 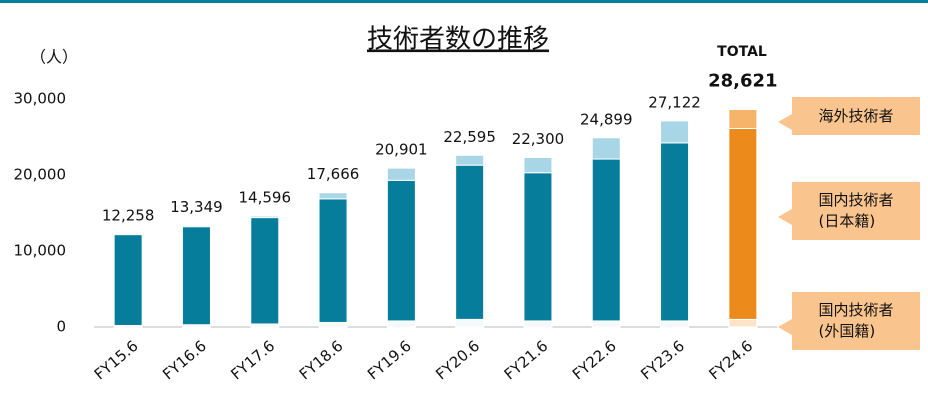 What do you see at coordinates (469, 137) in the screenshot?
I see `total-label: 22,595` at bounding box center [469, 137].